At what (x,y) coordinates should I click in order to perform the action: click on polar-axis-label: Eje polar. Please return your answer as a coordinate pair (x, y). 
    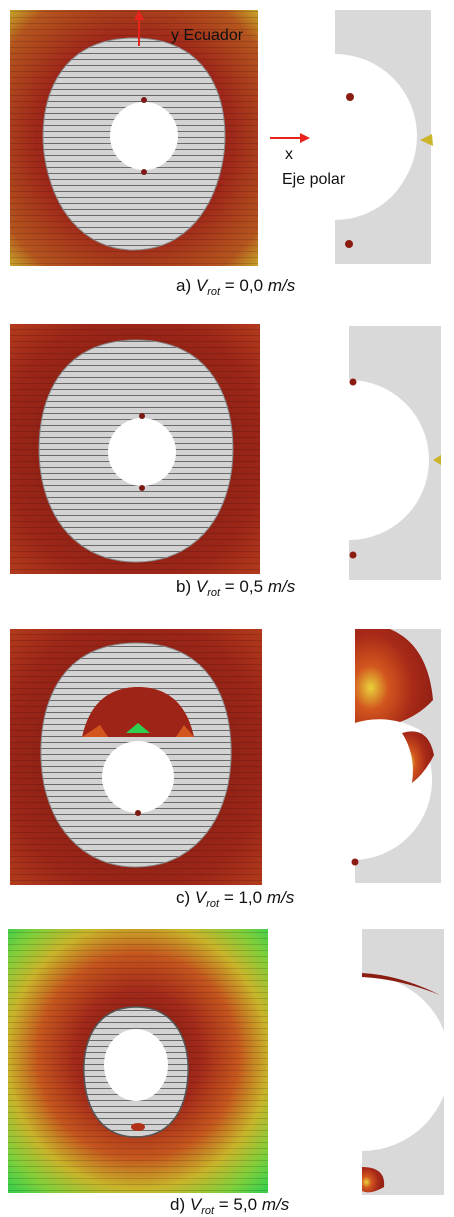
    Looking at the image, I should click on (314, 179).